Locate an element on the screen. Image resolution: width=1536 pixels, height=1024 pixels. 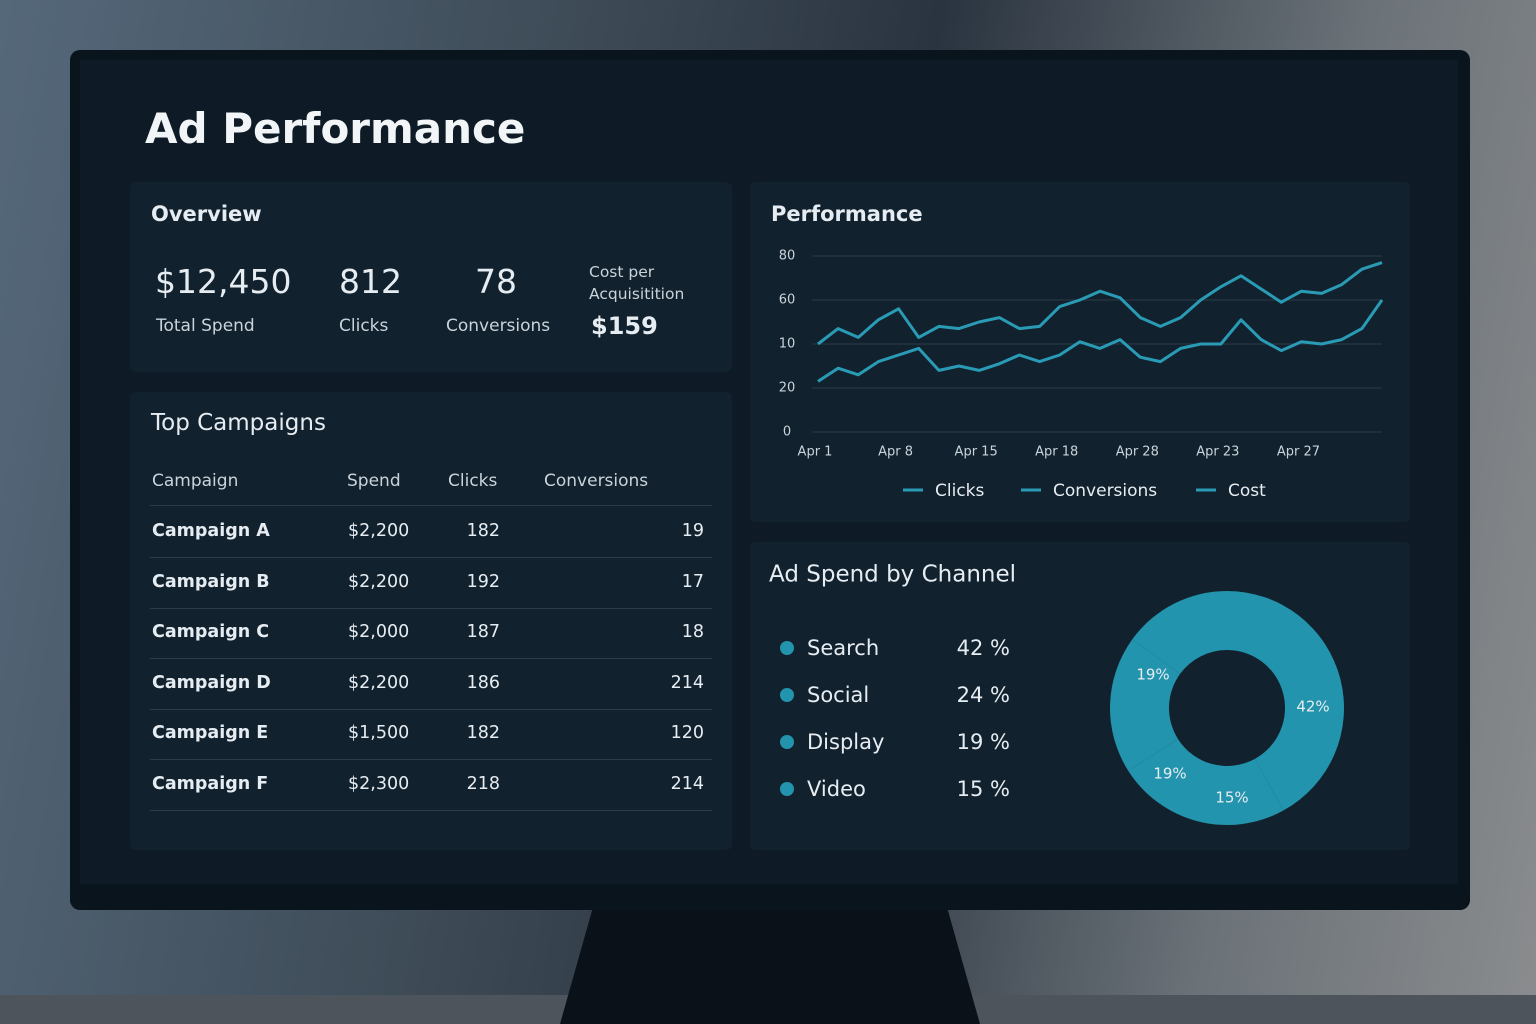
metric-value: $12,450 is located at coordinates (223, 281).